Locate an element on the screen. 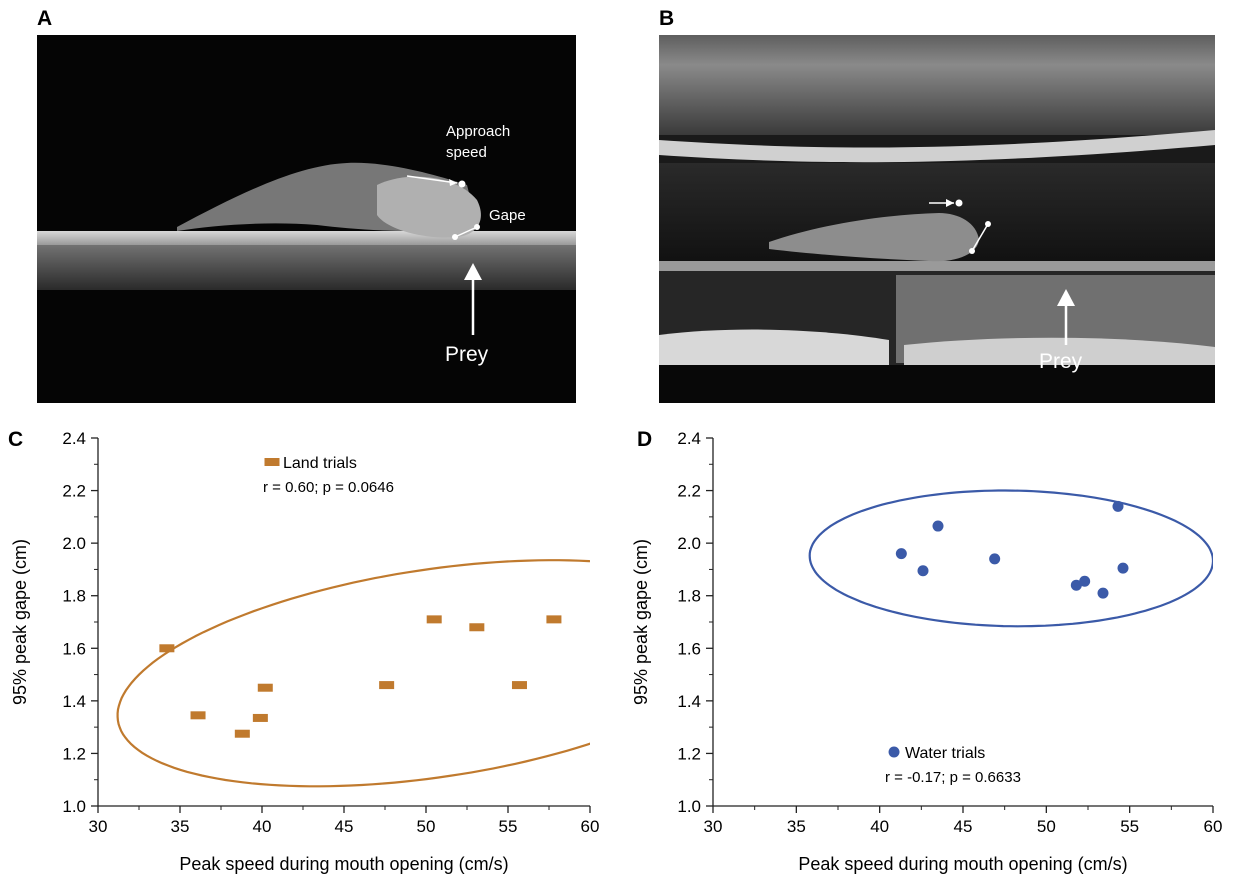 The width and height of the screenshot is (1234, 884). gape-point-upper-water is located at coordinates (988, 224).